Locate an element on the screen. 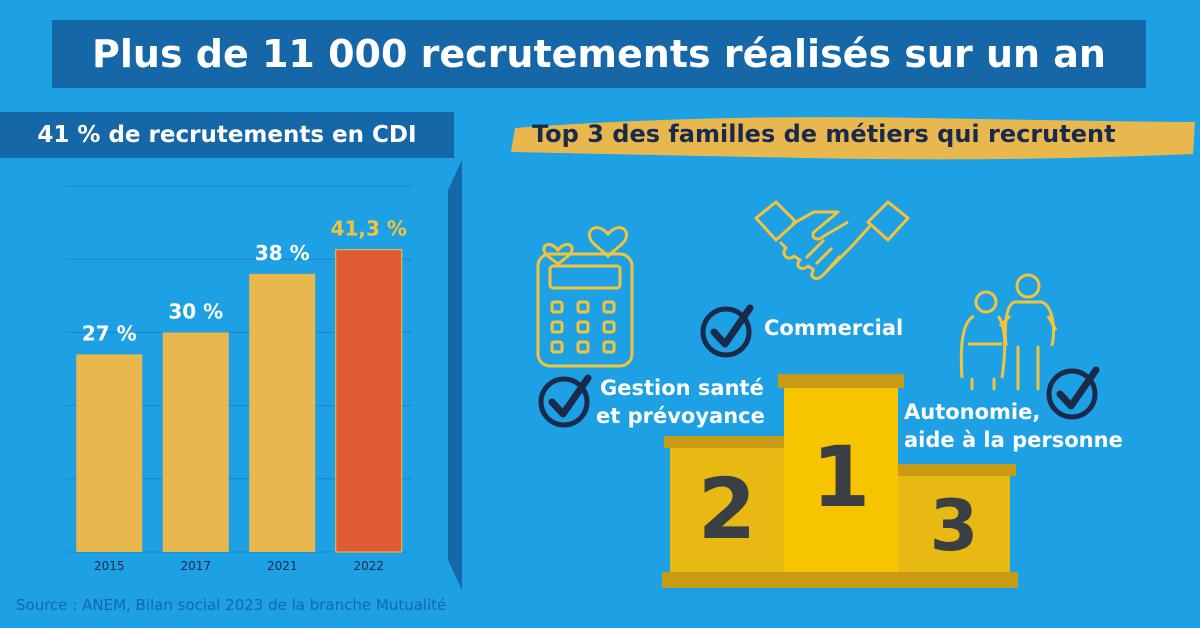 The image size is (1200, 628). category-label-commercial: Commercial is located at coordinates (833, 328).